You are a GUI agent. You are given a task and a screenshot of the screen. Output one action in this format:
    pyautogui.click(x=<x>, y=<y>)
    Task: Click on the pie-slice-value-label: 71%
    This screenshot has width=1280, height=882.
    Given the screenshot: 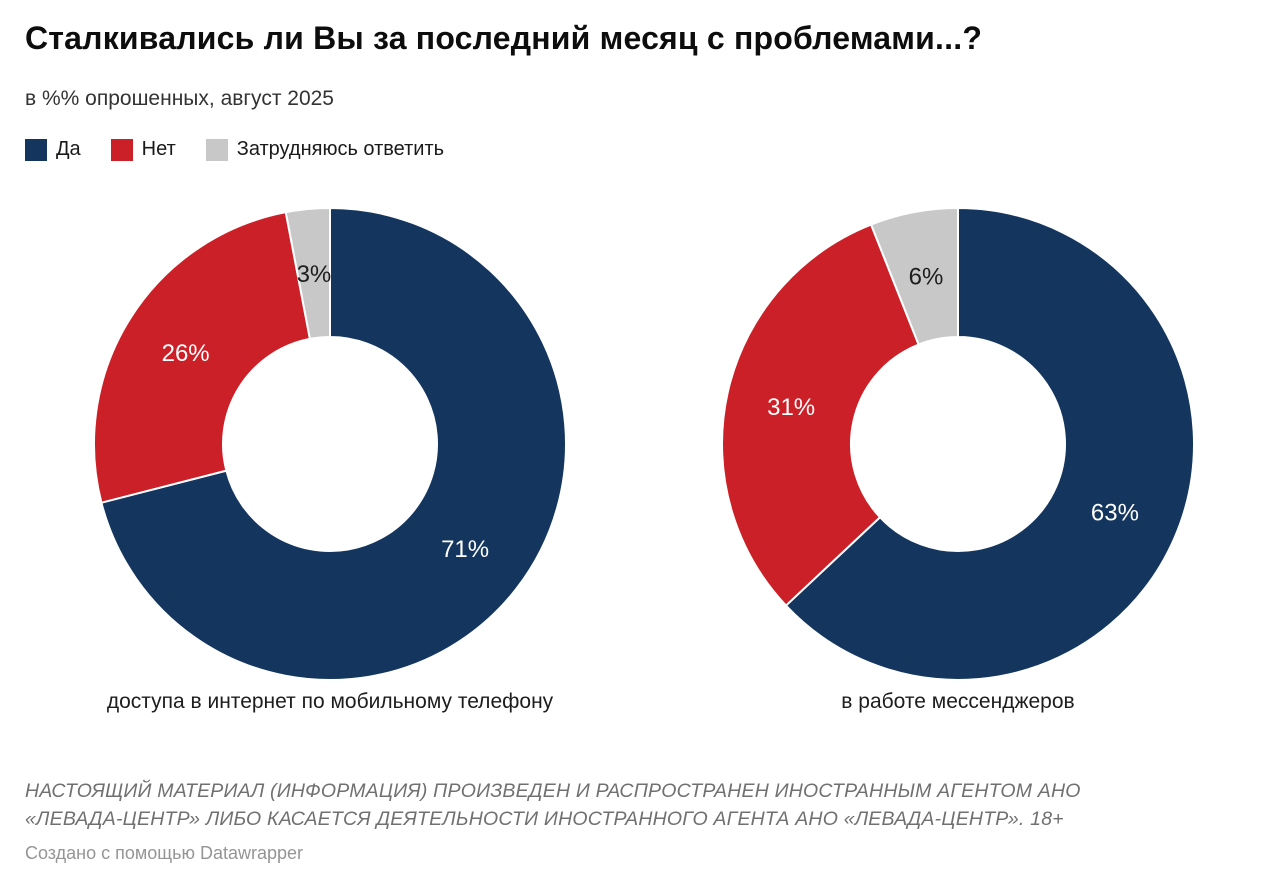 What is the action you would take?
    pyautogui.click(x=465, y=549)
    